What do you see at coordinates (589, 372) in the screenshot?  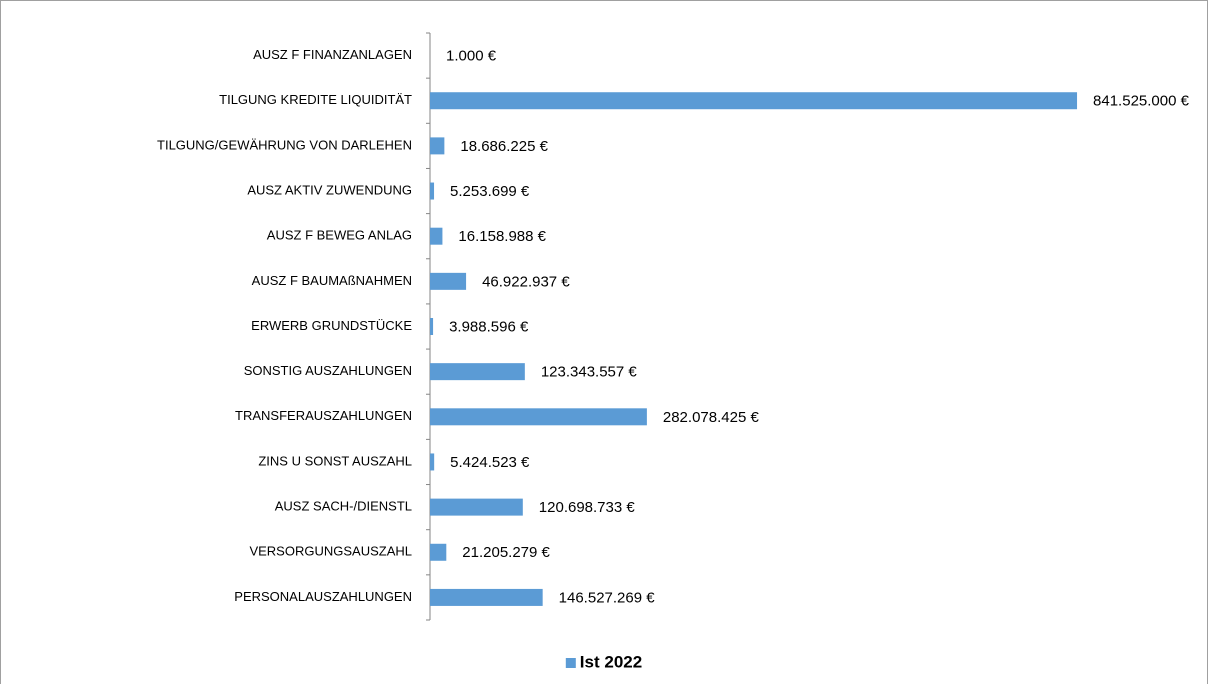 I see `value-label: 123.343.557 €` at bounding box center [589, 372].